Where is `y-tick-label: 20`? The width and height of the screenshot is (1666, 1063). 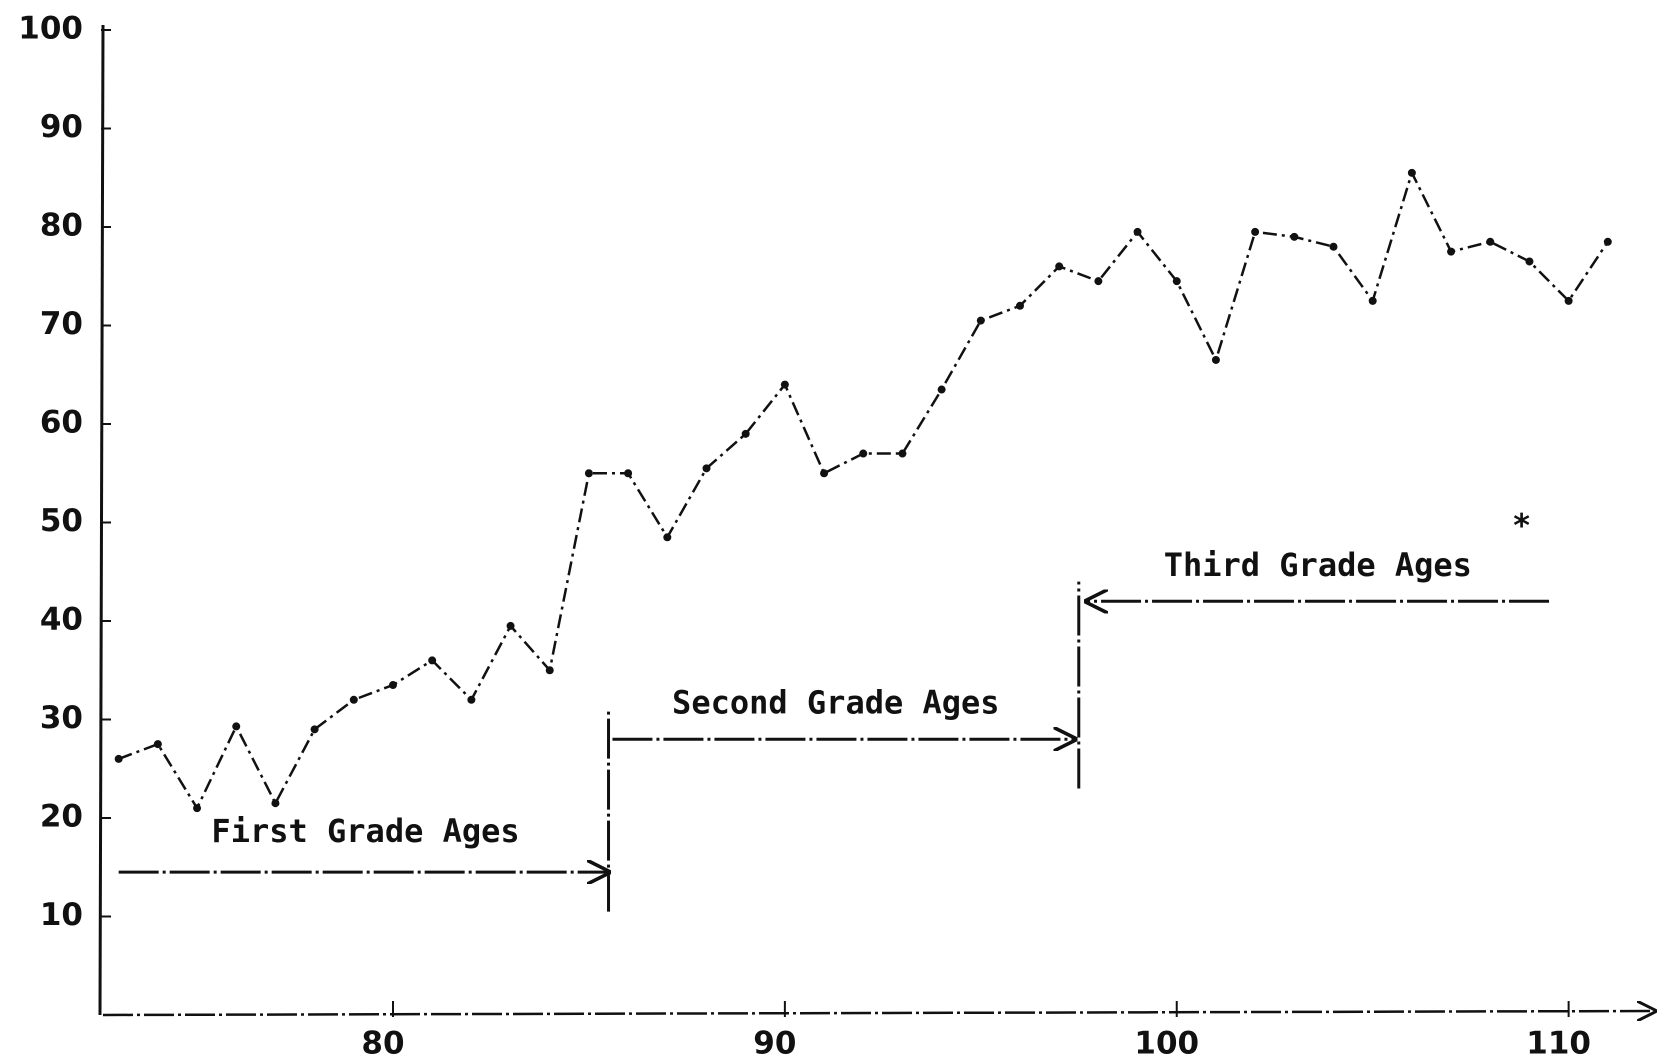
y-tick-label: 20 is located at coordinates (61, 817).